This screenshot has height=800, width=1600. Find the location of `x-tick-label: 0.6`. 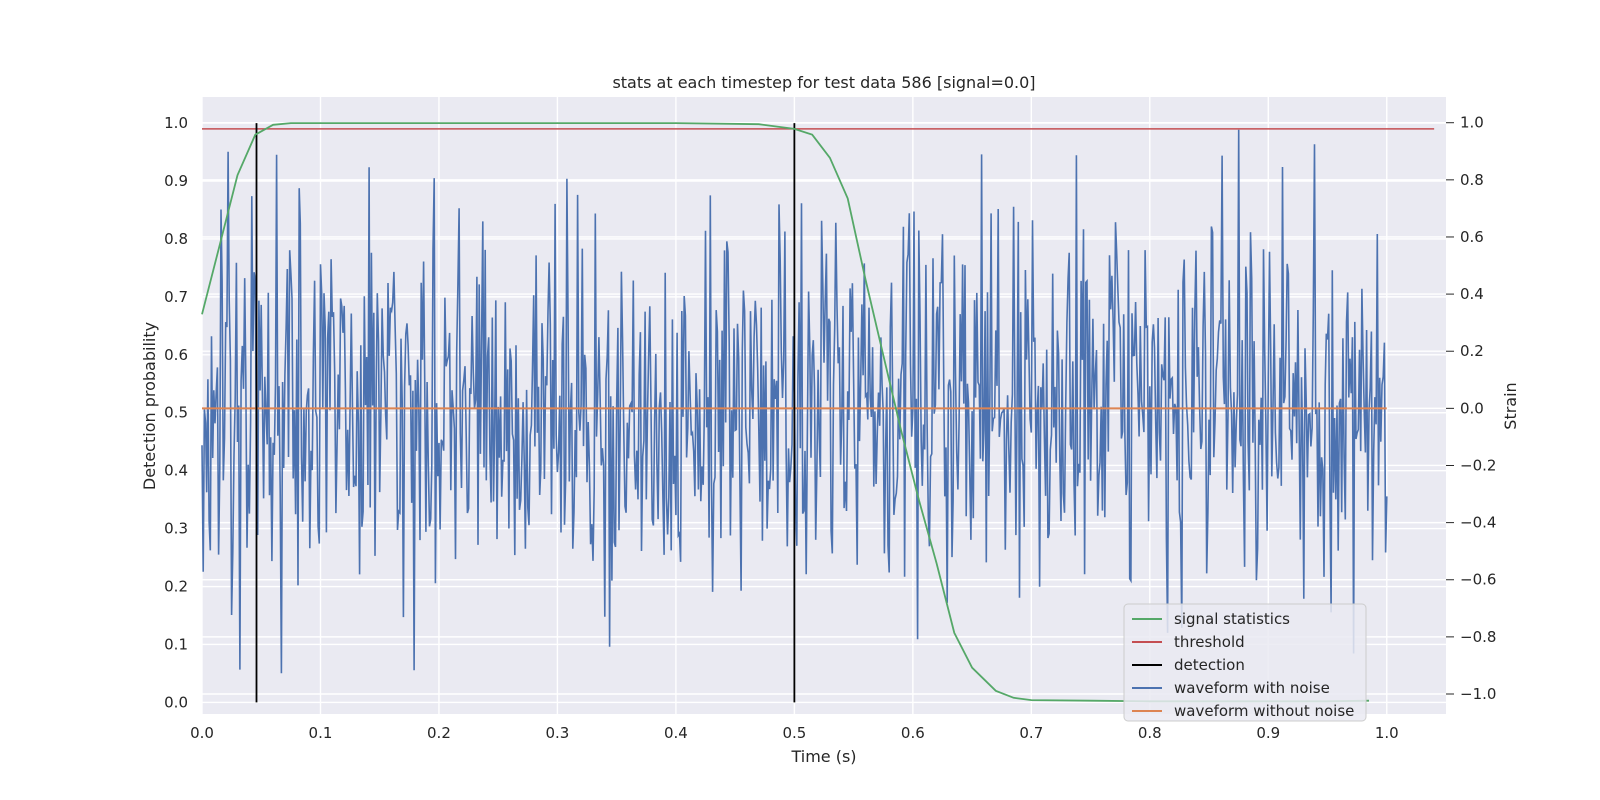

x-tick-label: 0.6 is located at coordinates (913, 733).